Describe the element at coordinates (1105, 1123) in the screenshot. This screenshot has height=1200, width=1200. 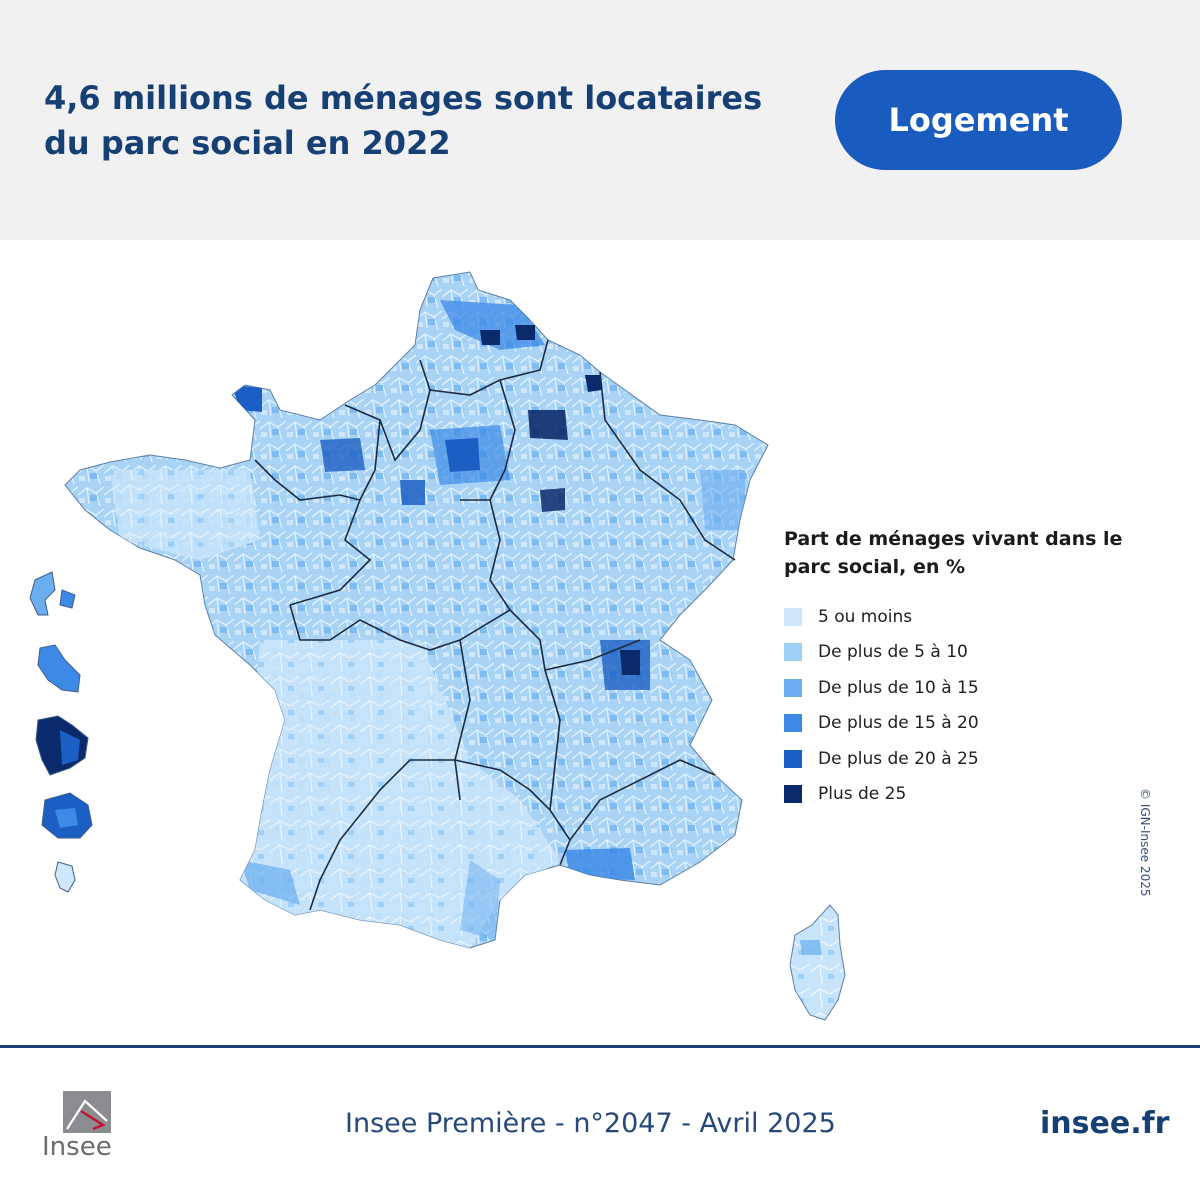
I see `site-link: insee.fr` at that location.